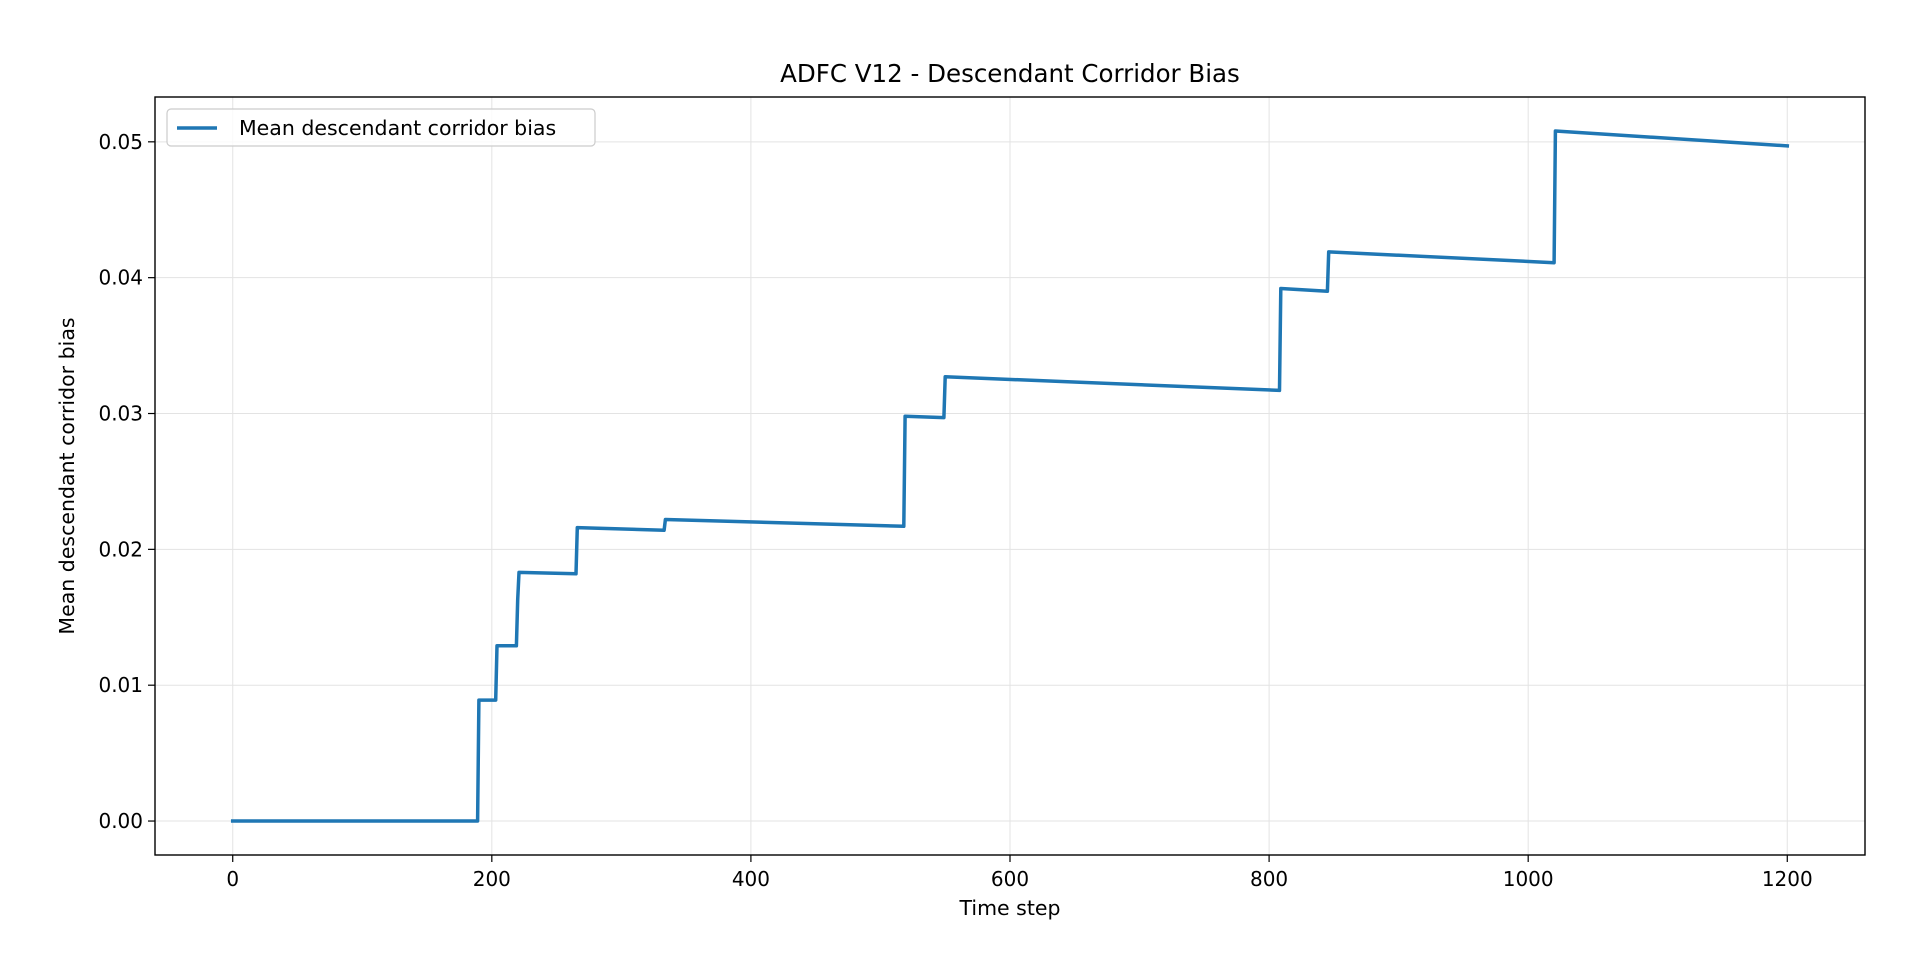 This screenshot has width=1920, height=964. I want to click on y-tick-label: 0.04, so click(120, 278).